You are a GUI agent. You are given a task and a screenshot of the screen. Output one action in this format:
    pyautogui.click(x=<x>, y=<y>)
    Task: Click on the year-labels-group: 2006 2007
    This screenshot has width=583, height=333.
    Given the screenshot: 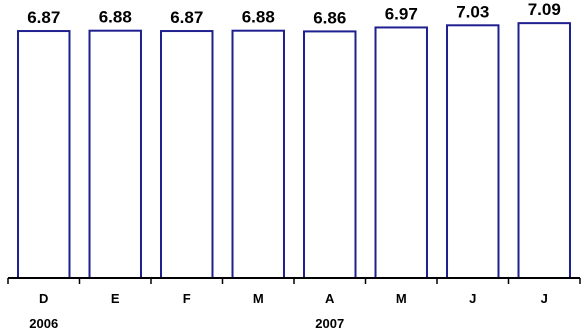 What is the action you would take?
    pyautogui.click(x=186, y=323)
    